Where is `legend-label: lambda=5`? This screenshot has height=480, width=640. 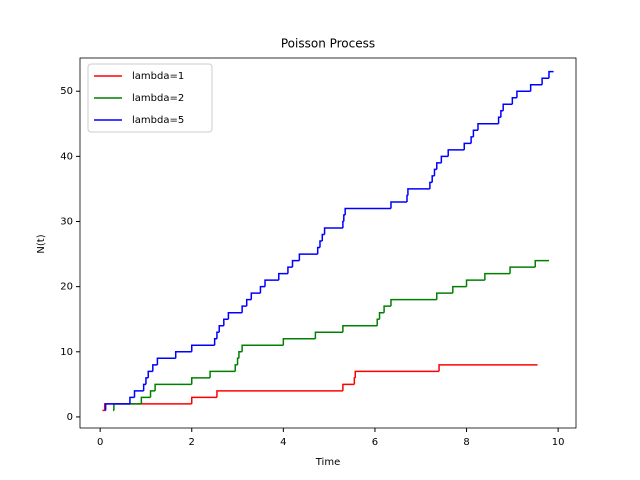 legend-label: lambda=5 is located at coordinates (158, 120).